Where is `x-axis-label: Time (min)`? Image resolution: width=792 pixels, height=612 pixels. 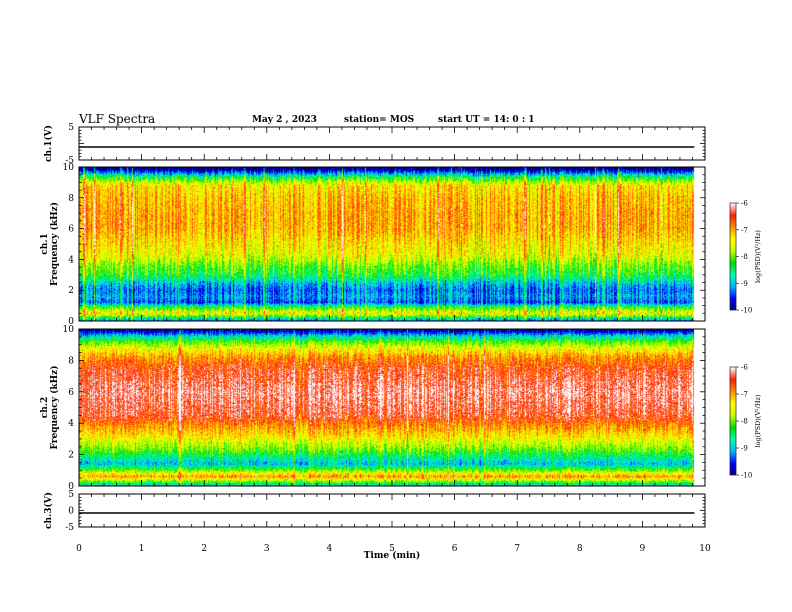 x-axis-label: Time (min) is located at coordinates (392, 555).